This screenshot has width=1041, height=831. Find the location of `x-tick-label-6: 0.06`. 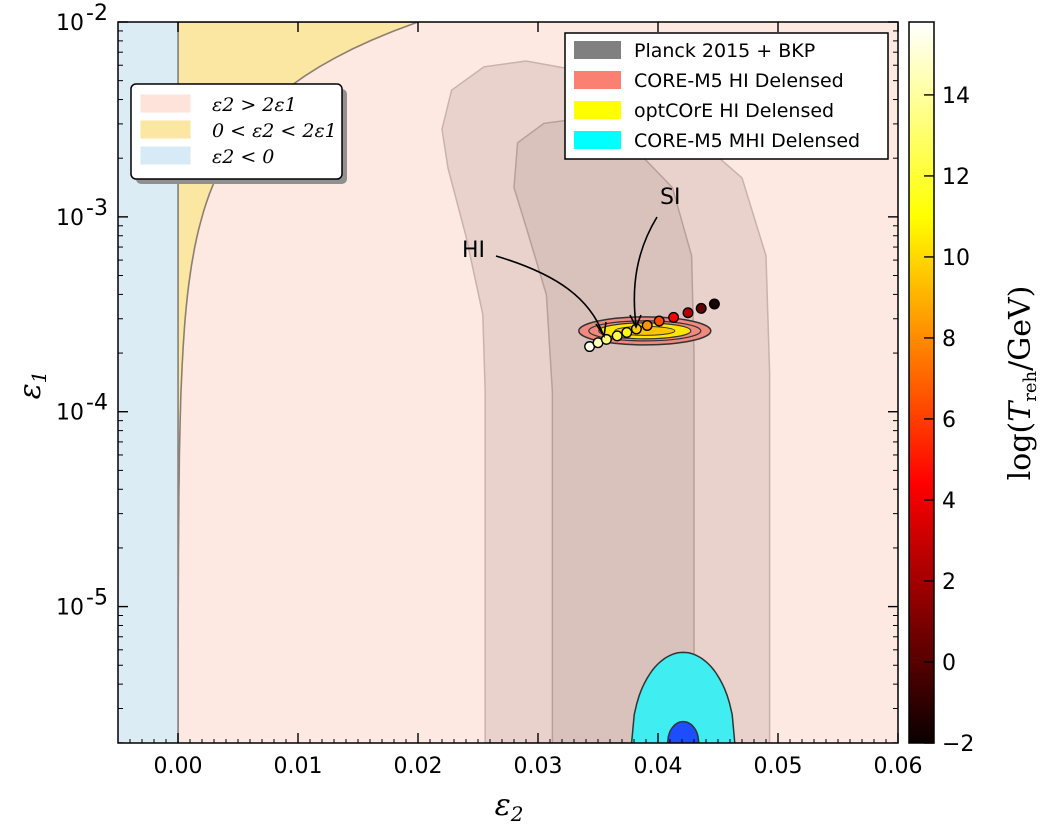

x-tick-label-6: 0.06 is located at coordinates (898, 766).